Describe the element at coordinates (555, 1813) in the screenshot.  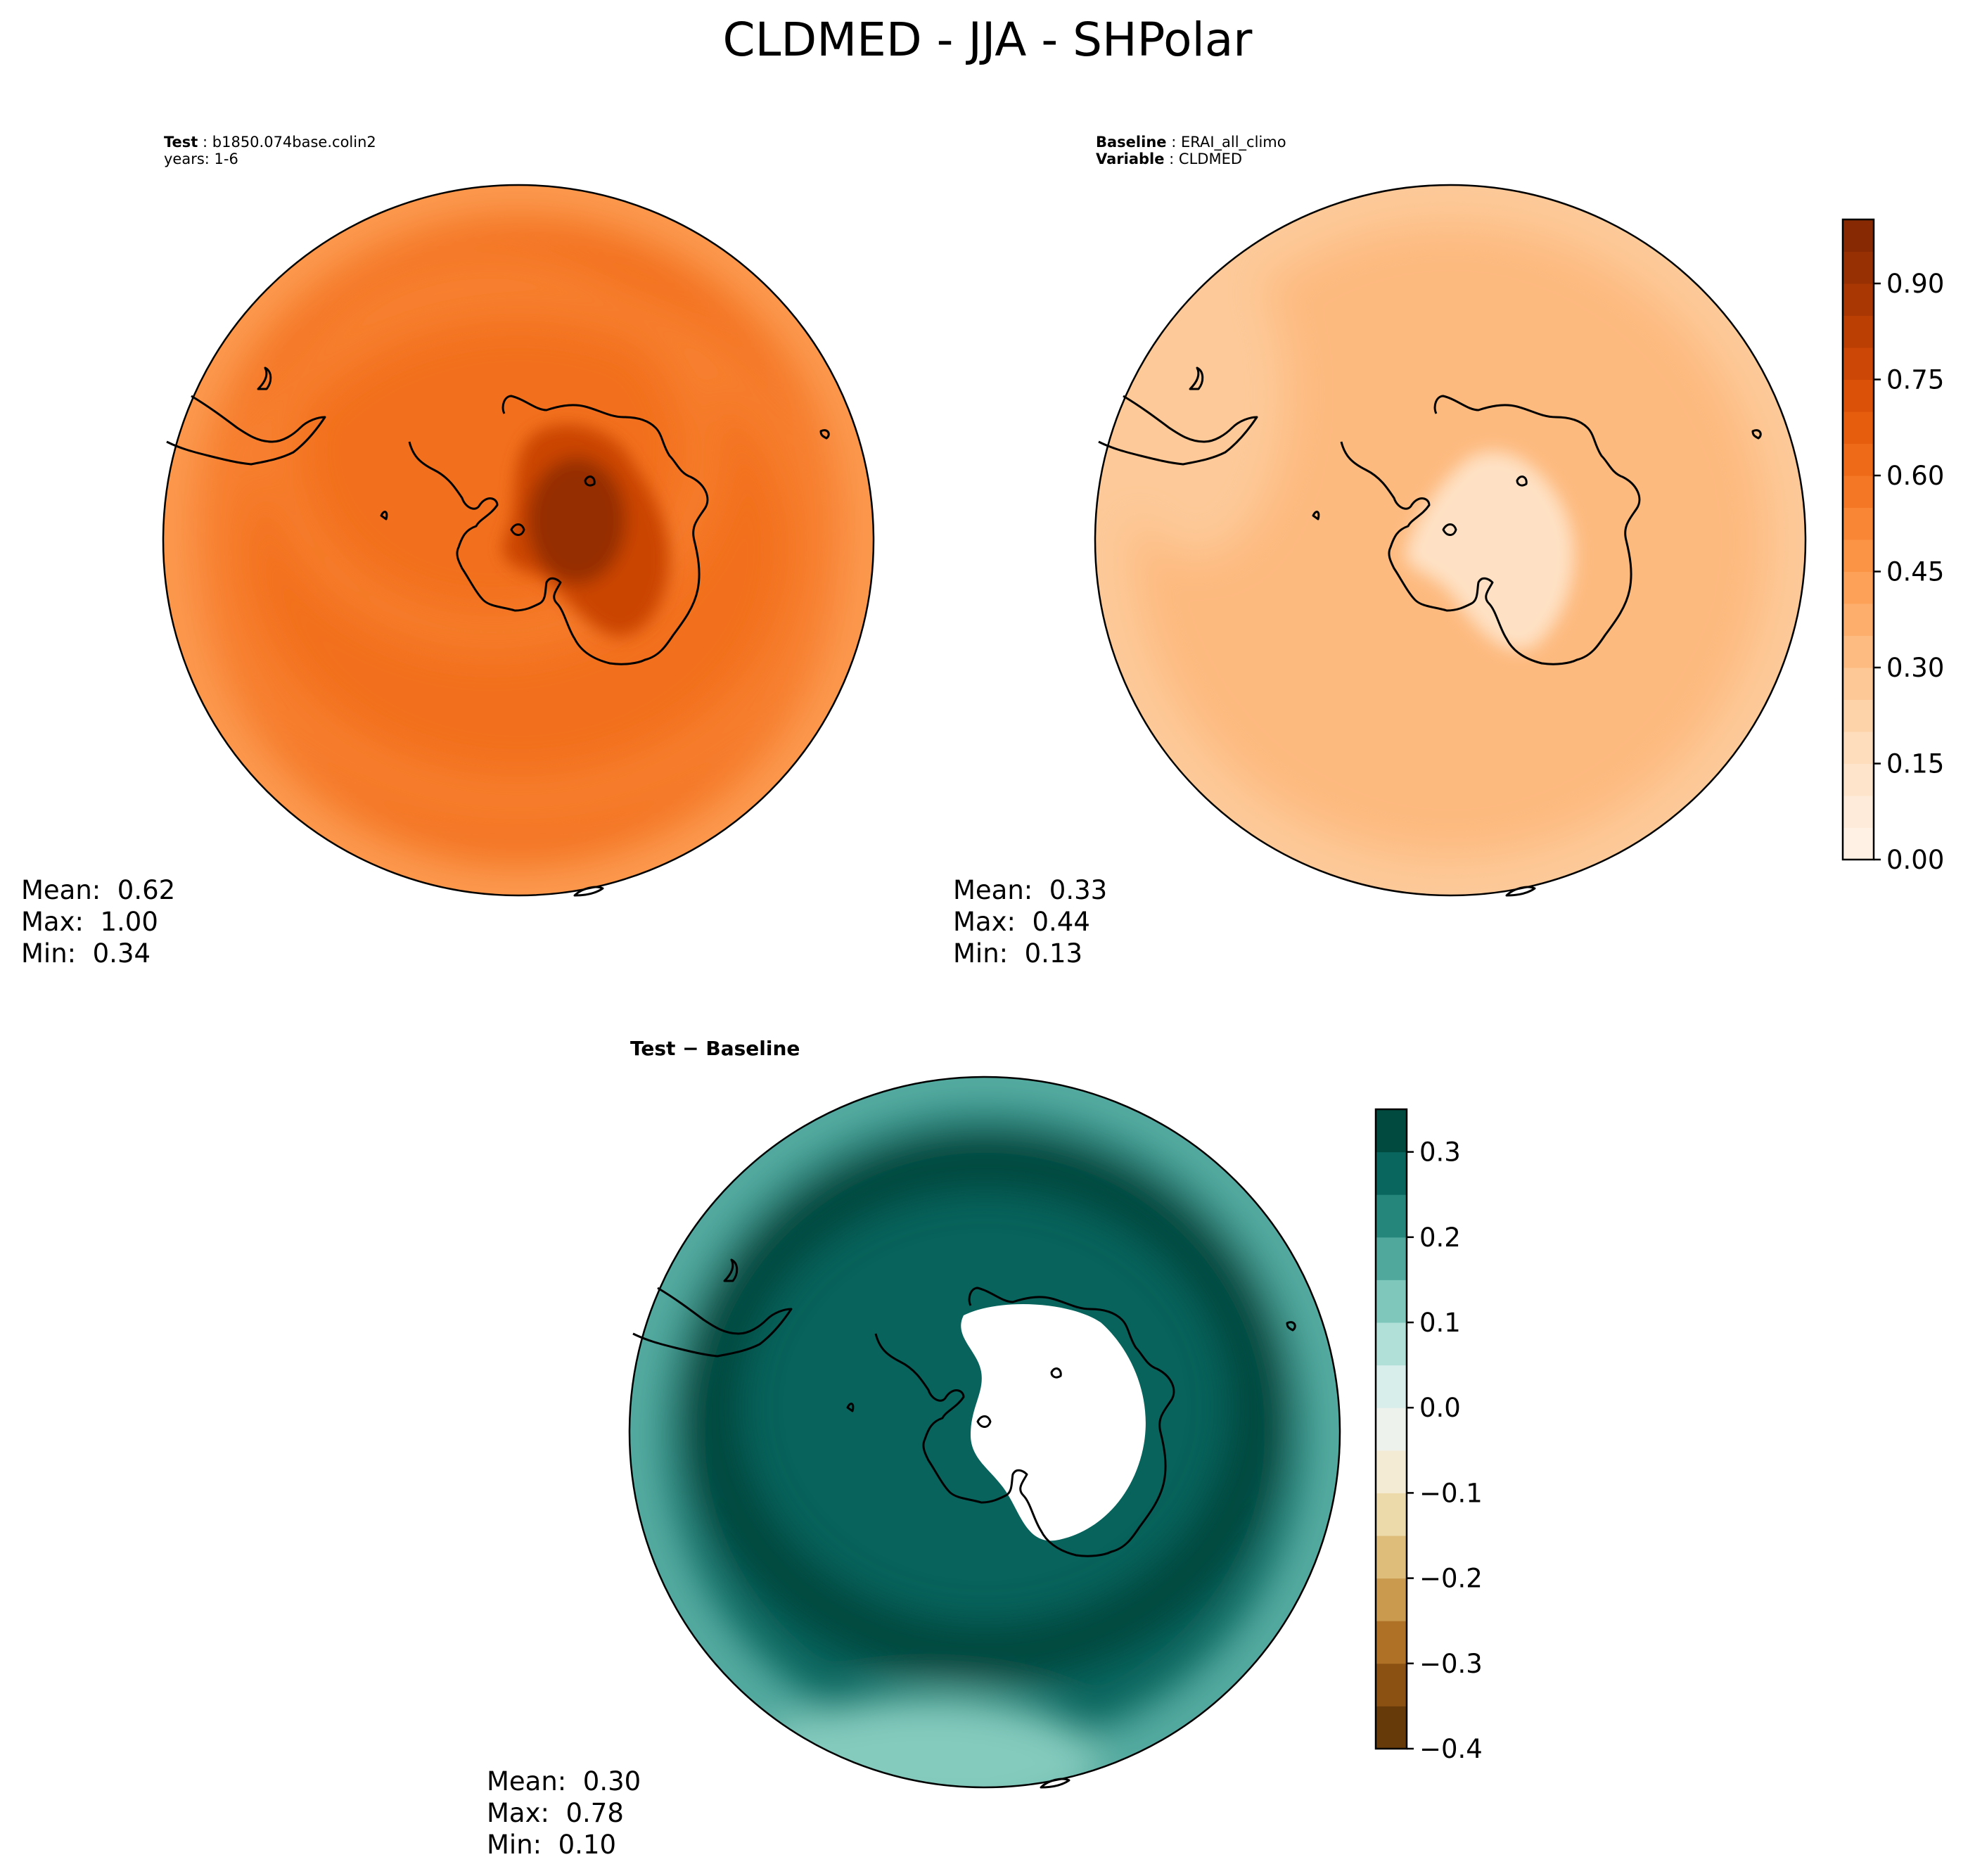
I see `diff-max: Max: 0.78` at that location.